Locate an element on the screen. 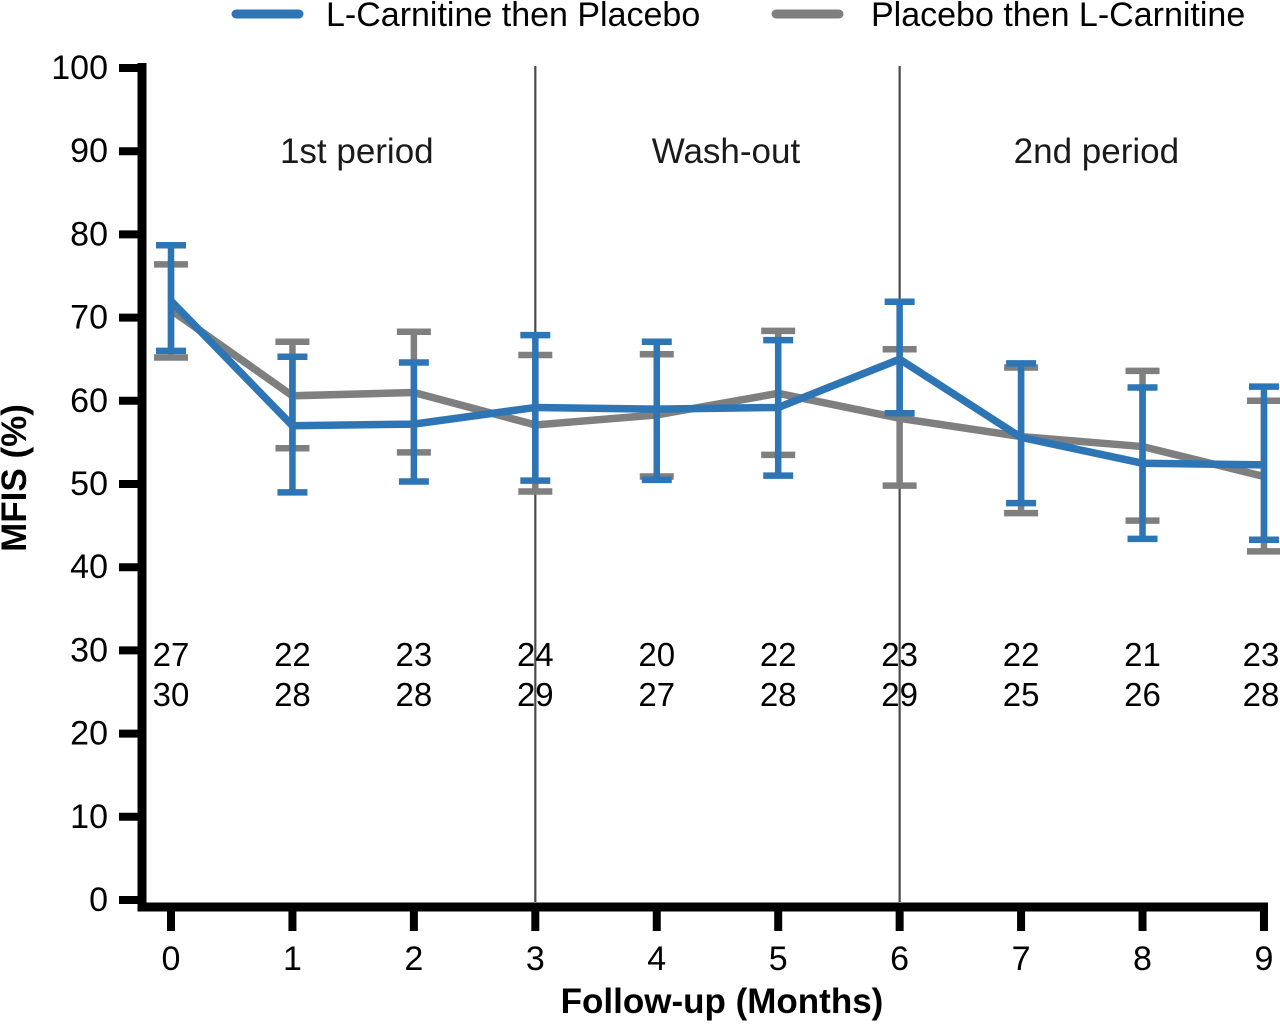 This screenshot has height=1029, width=1280. y-tick-label: 40 is located at coordinates (89, 567).